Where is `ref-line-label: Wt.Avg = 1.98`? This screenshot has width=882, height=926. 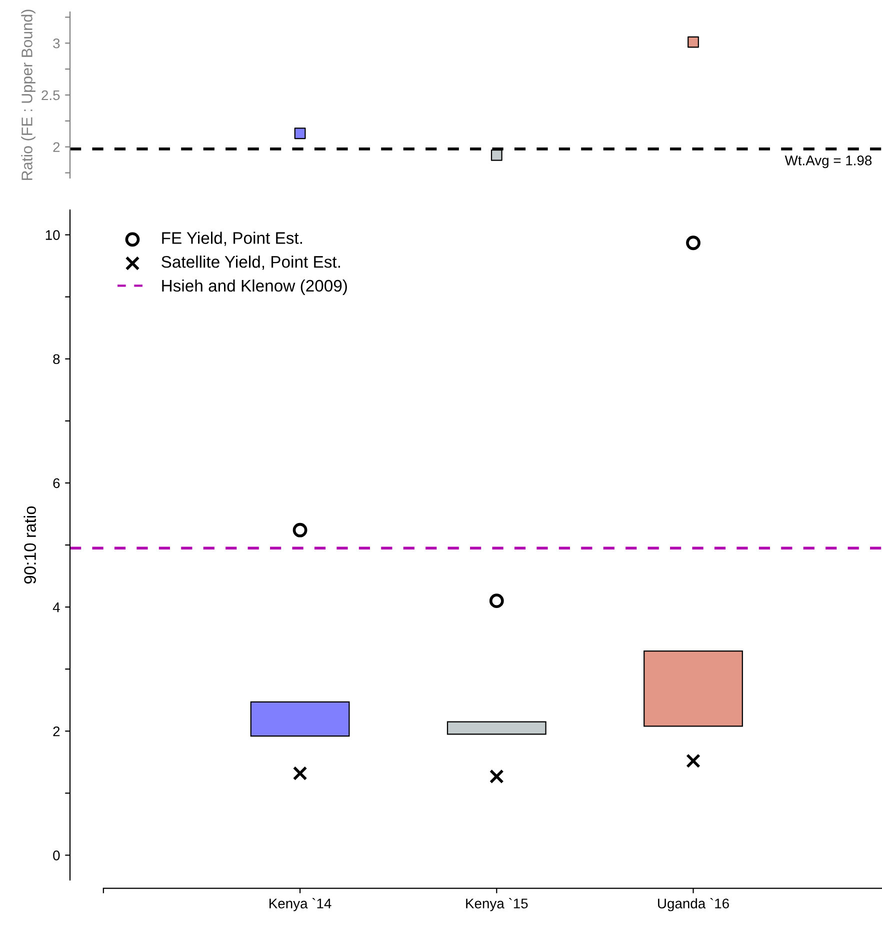 ref-line-label: Wt.Avg = 1.98 is located at coordinates (828, 162).